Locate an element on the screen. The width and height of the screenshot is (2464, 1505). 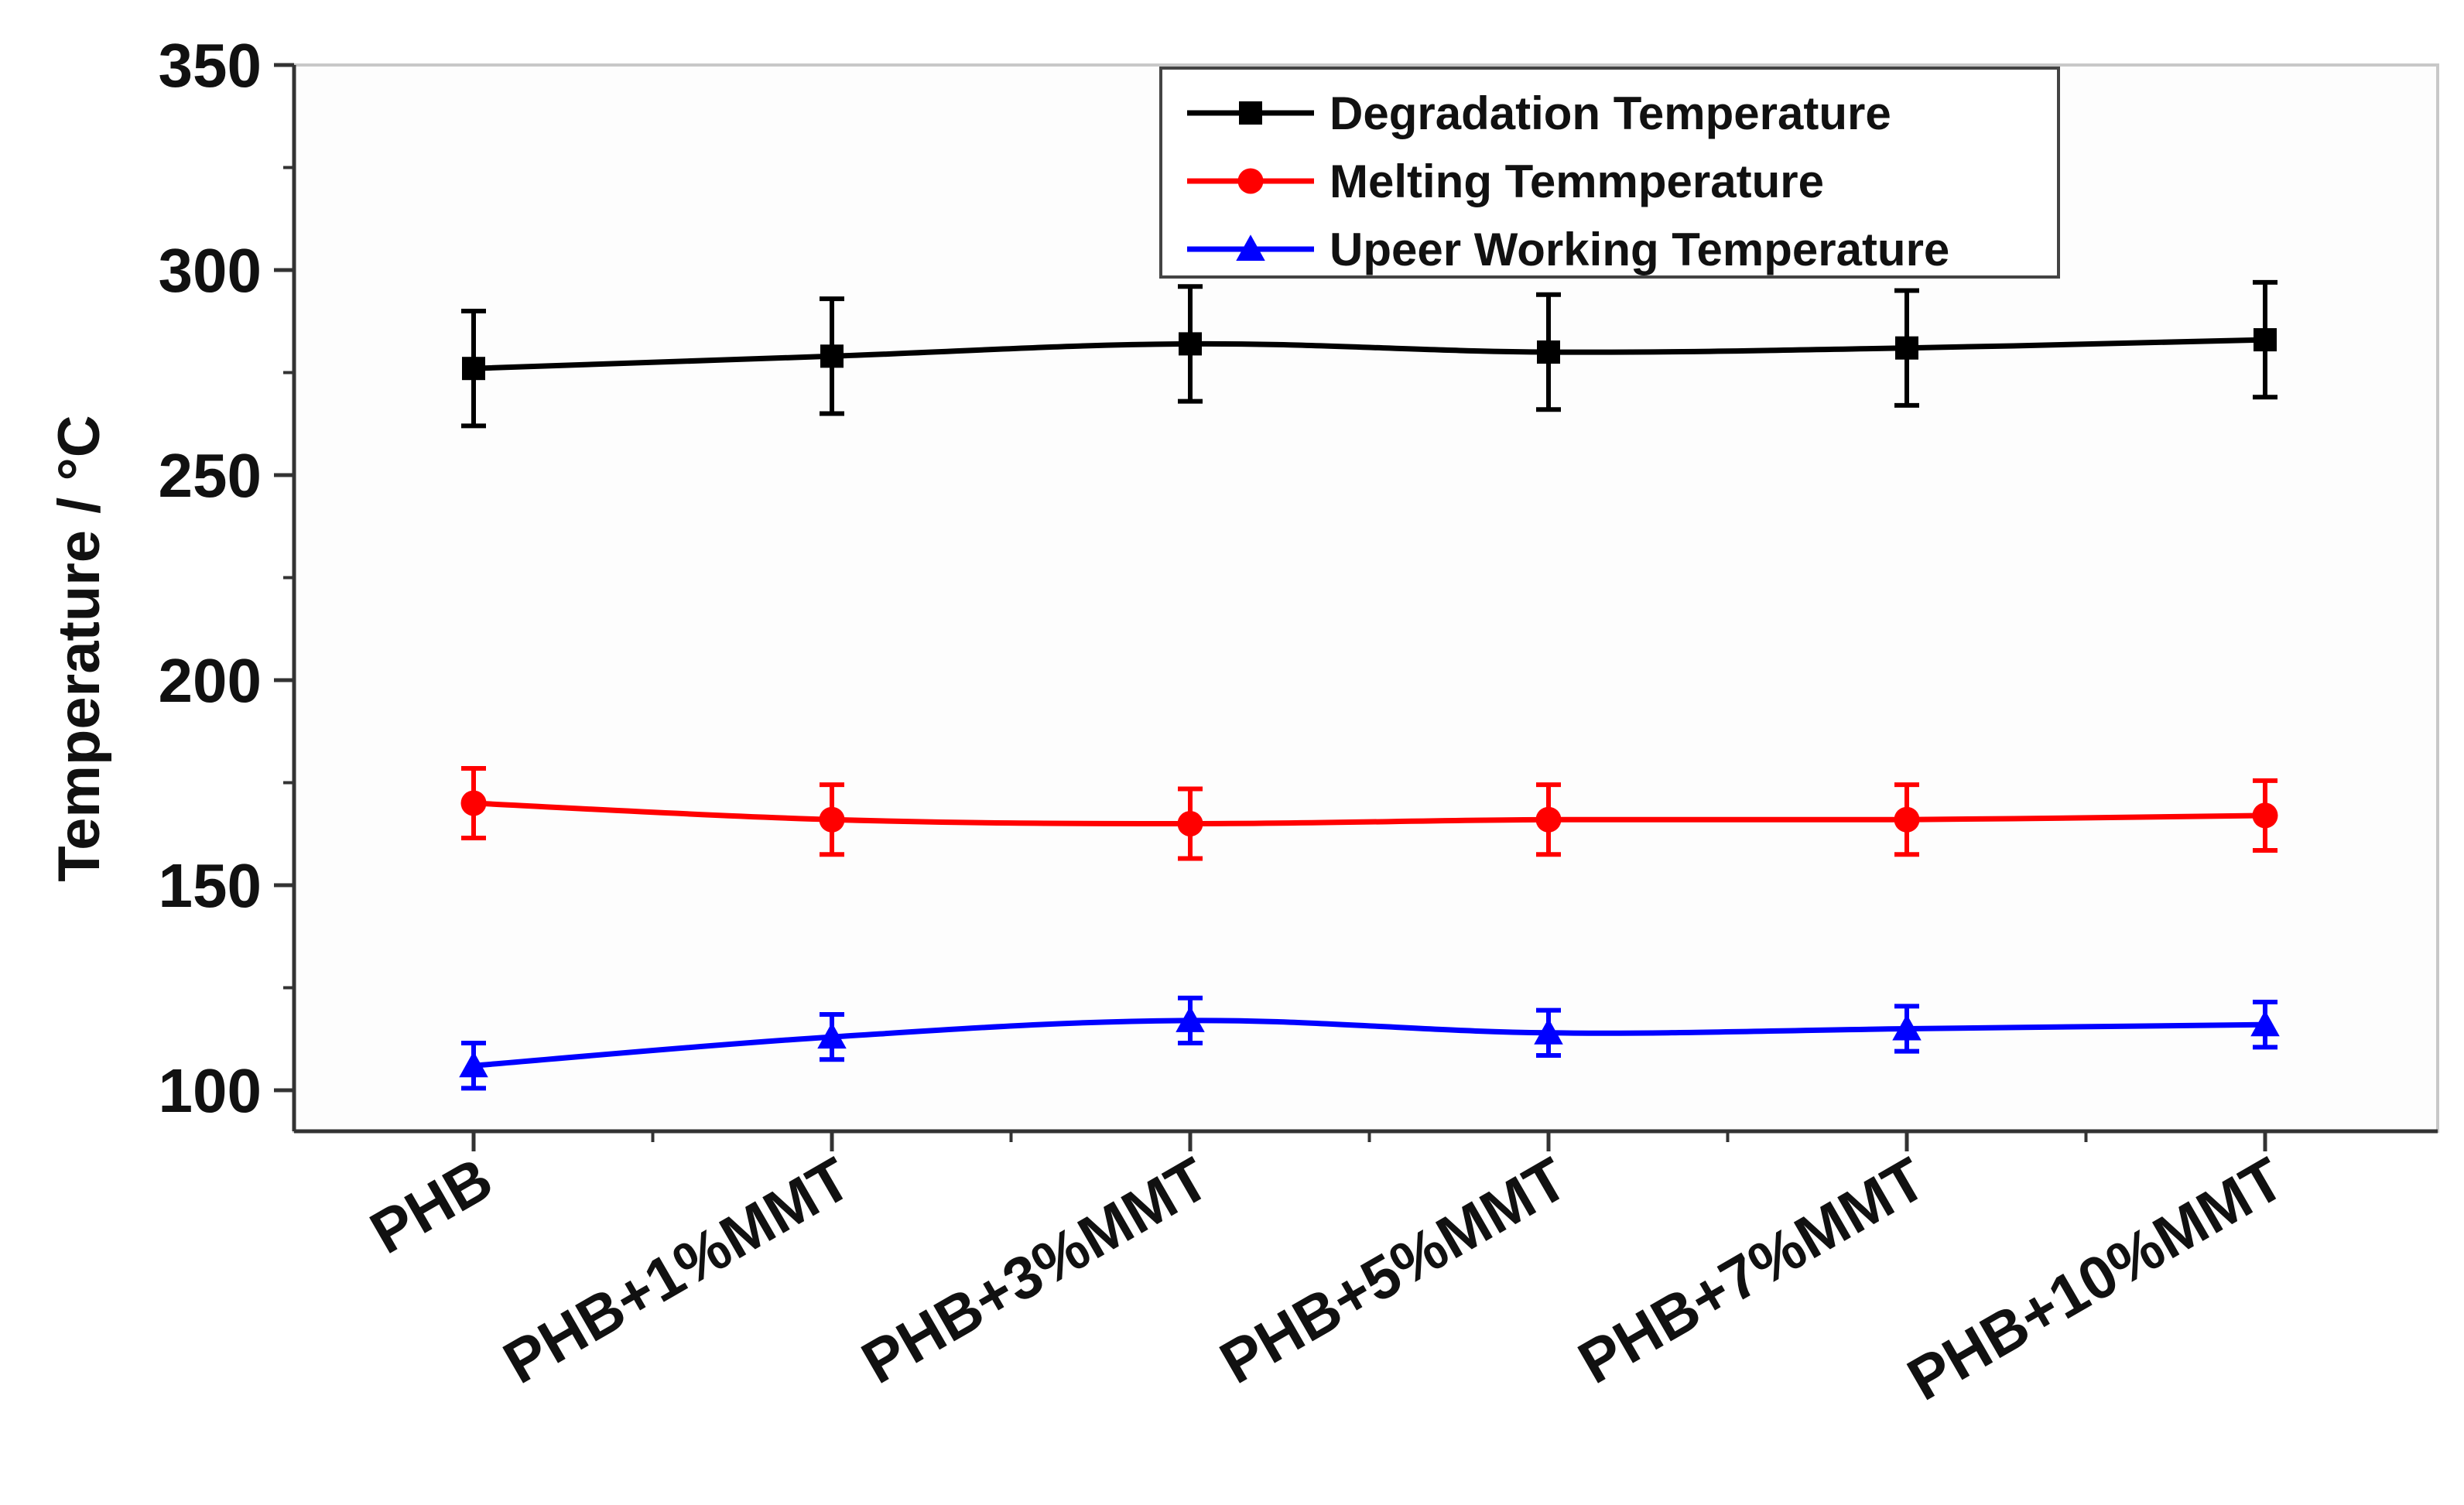
legend-label: Upeer Working Temperature is located at coordinates (1639, 249).